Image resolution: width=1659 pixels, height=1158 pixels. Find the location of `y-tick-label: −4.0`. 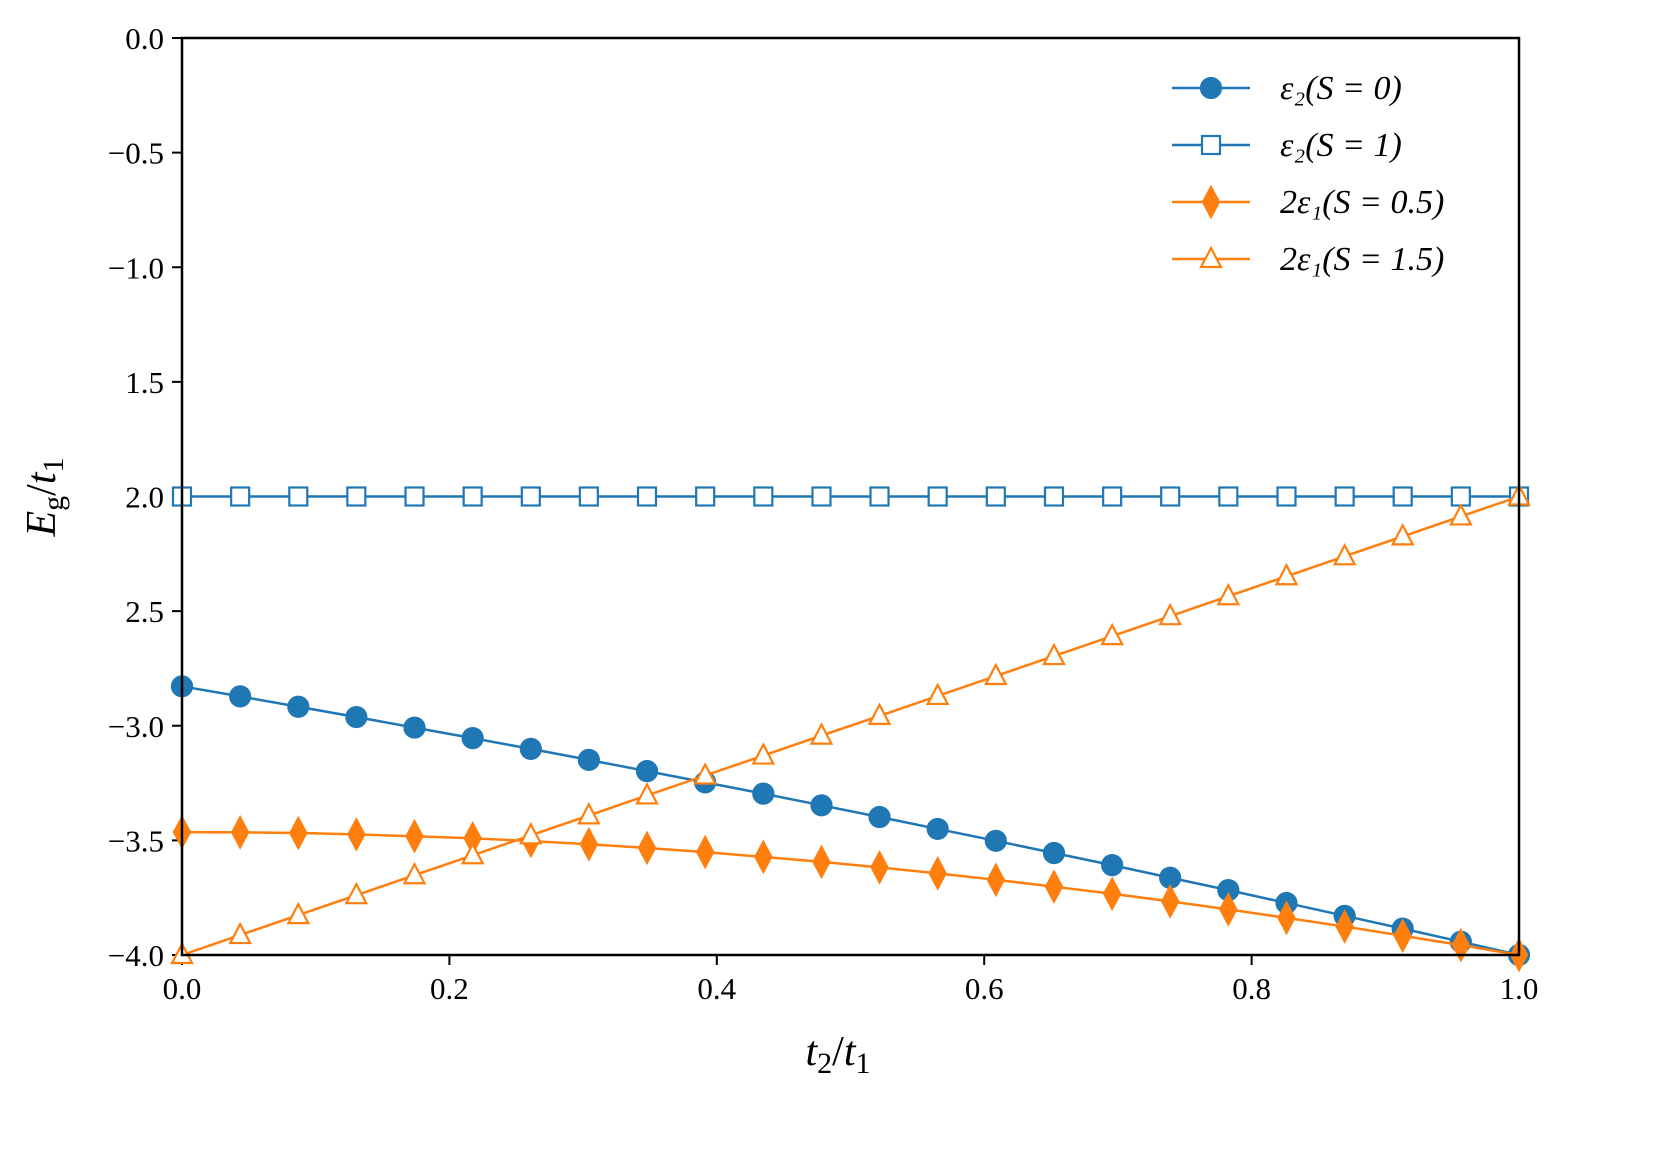

y-tick-label: −4.0 is located at coordinates (136, 955).